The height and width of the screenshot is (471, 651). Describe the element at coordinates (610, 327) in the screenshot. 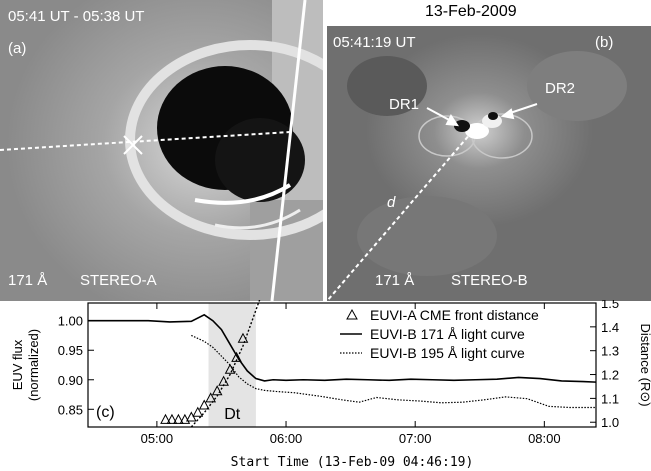

I see `y2-tick-label: 1.4` at that location.